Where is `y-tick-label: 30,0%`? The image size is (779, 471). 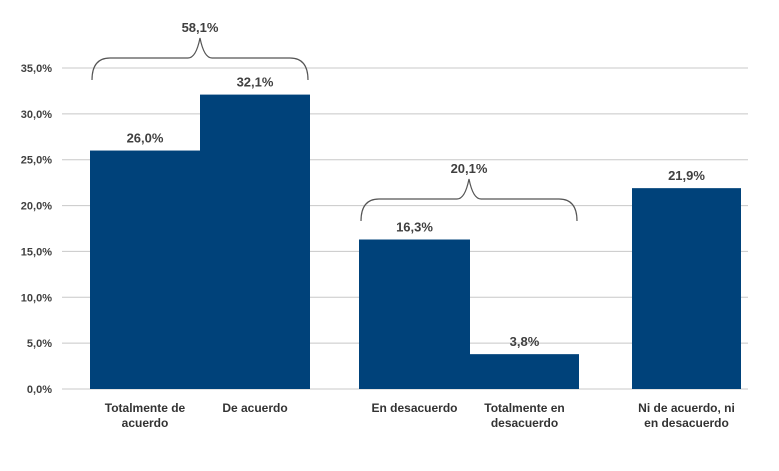
y-tick-label: 30,0% is located at coordinates (36, 115).